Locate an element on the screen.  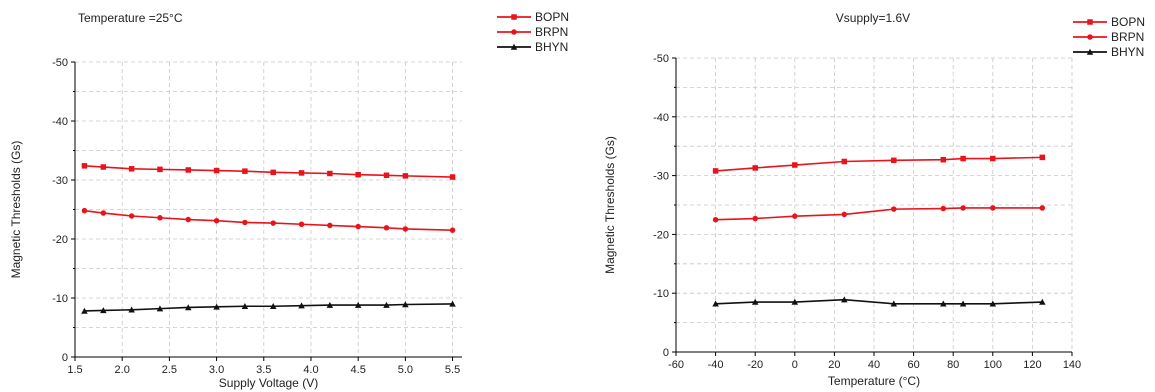
x-tick-label: 4.0 is located at coordinates (310, 370).